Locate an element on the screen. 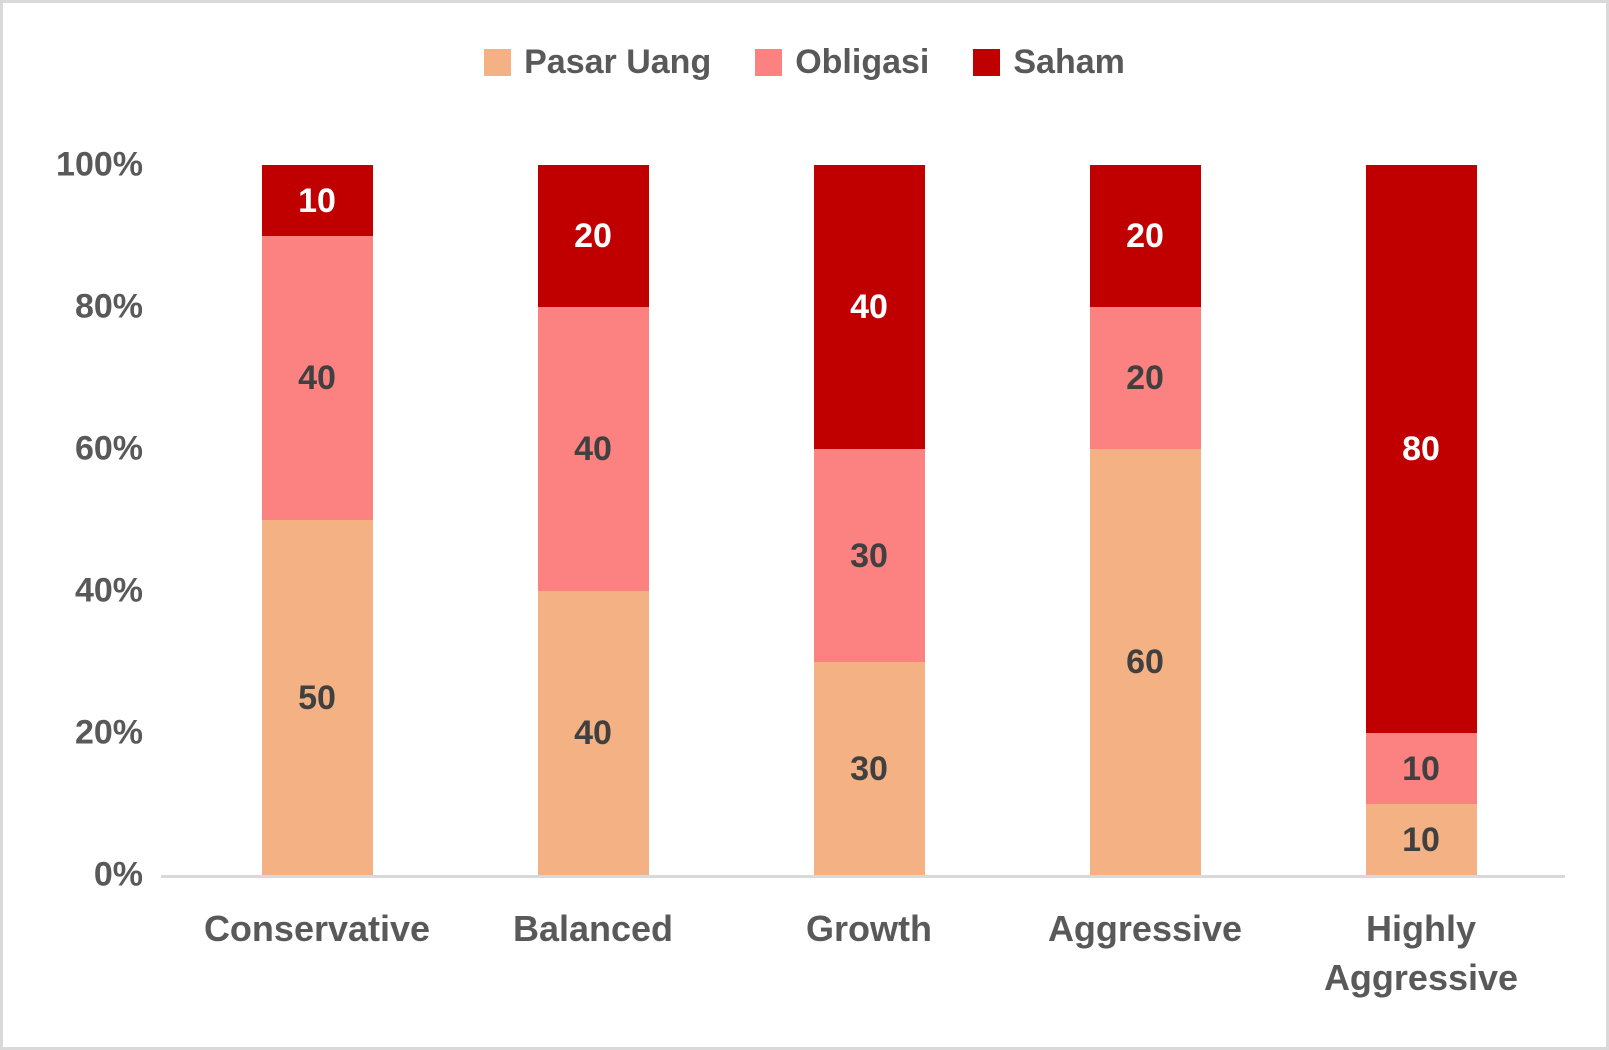 Image resolution: width=1609 pixels, height=1050 pixels. legend-item: Saham is located at coordinates (1049, 62).